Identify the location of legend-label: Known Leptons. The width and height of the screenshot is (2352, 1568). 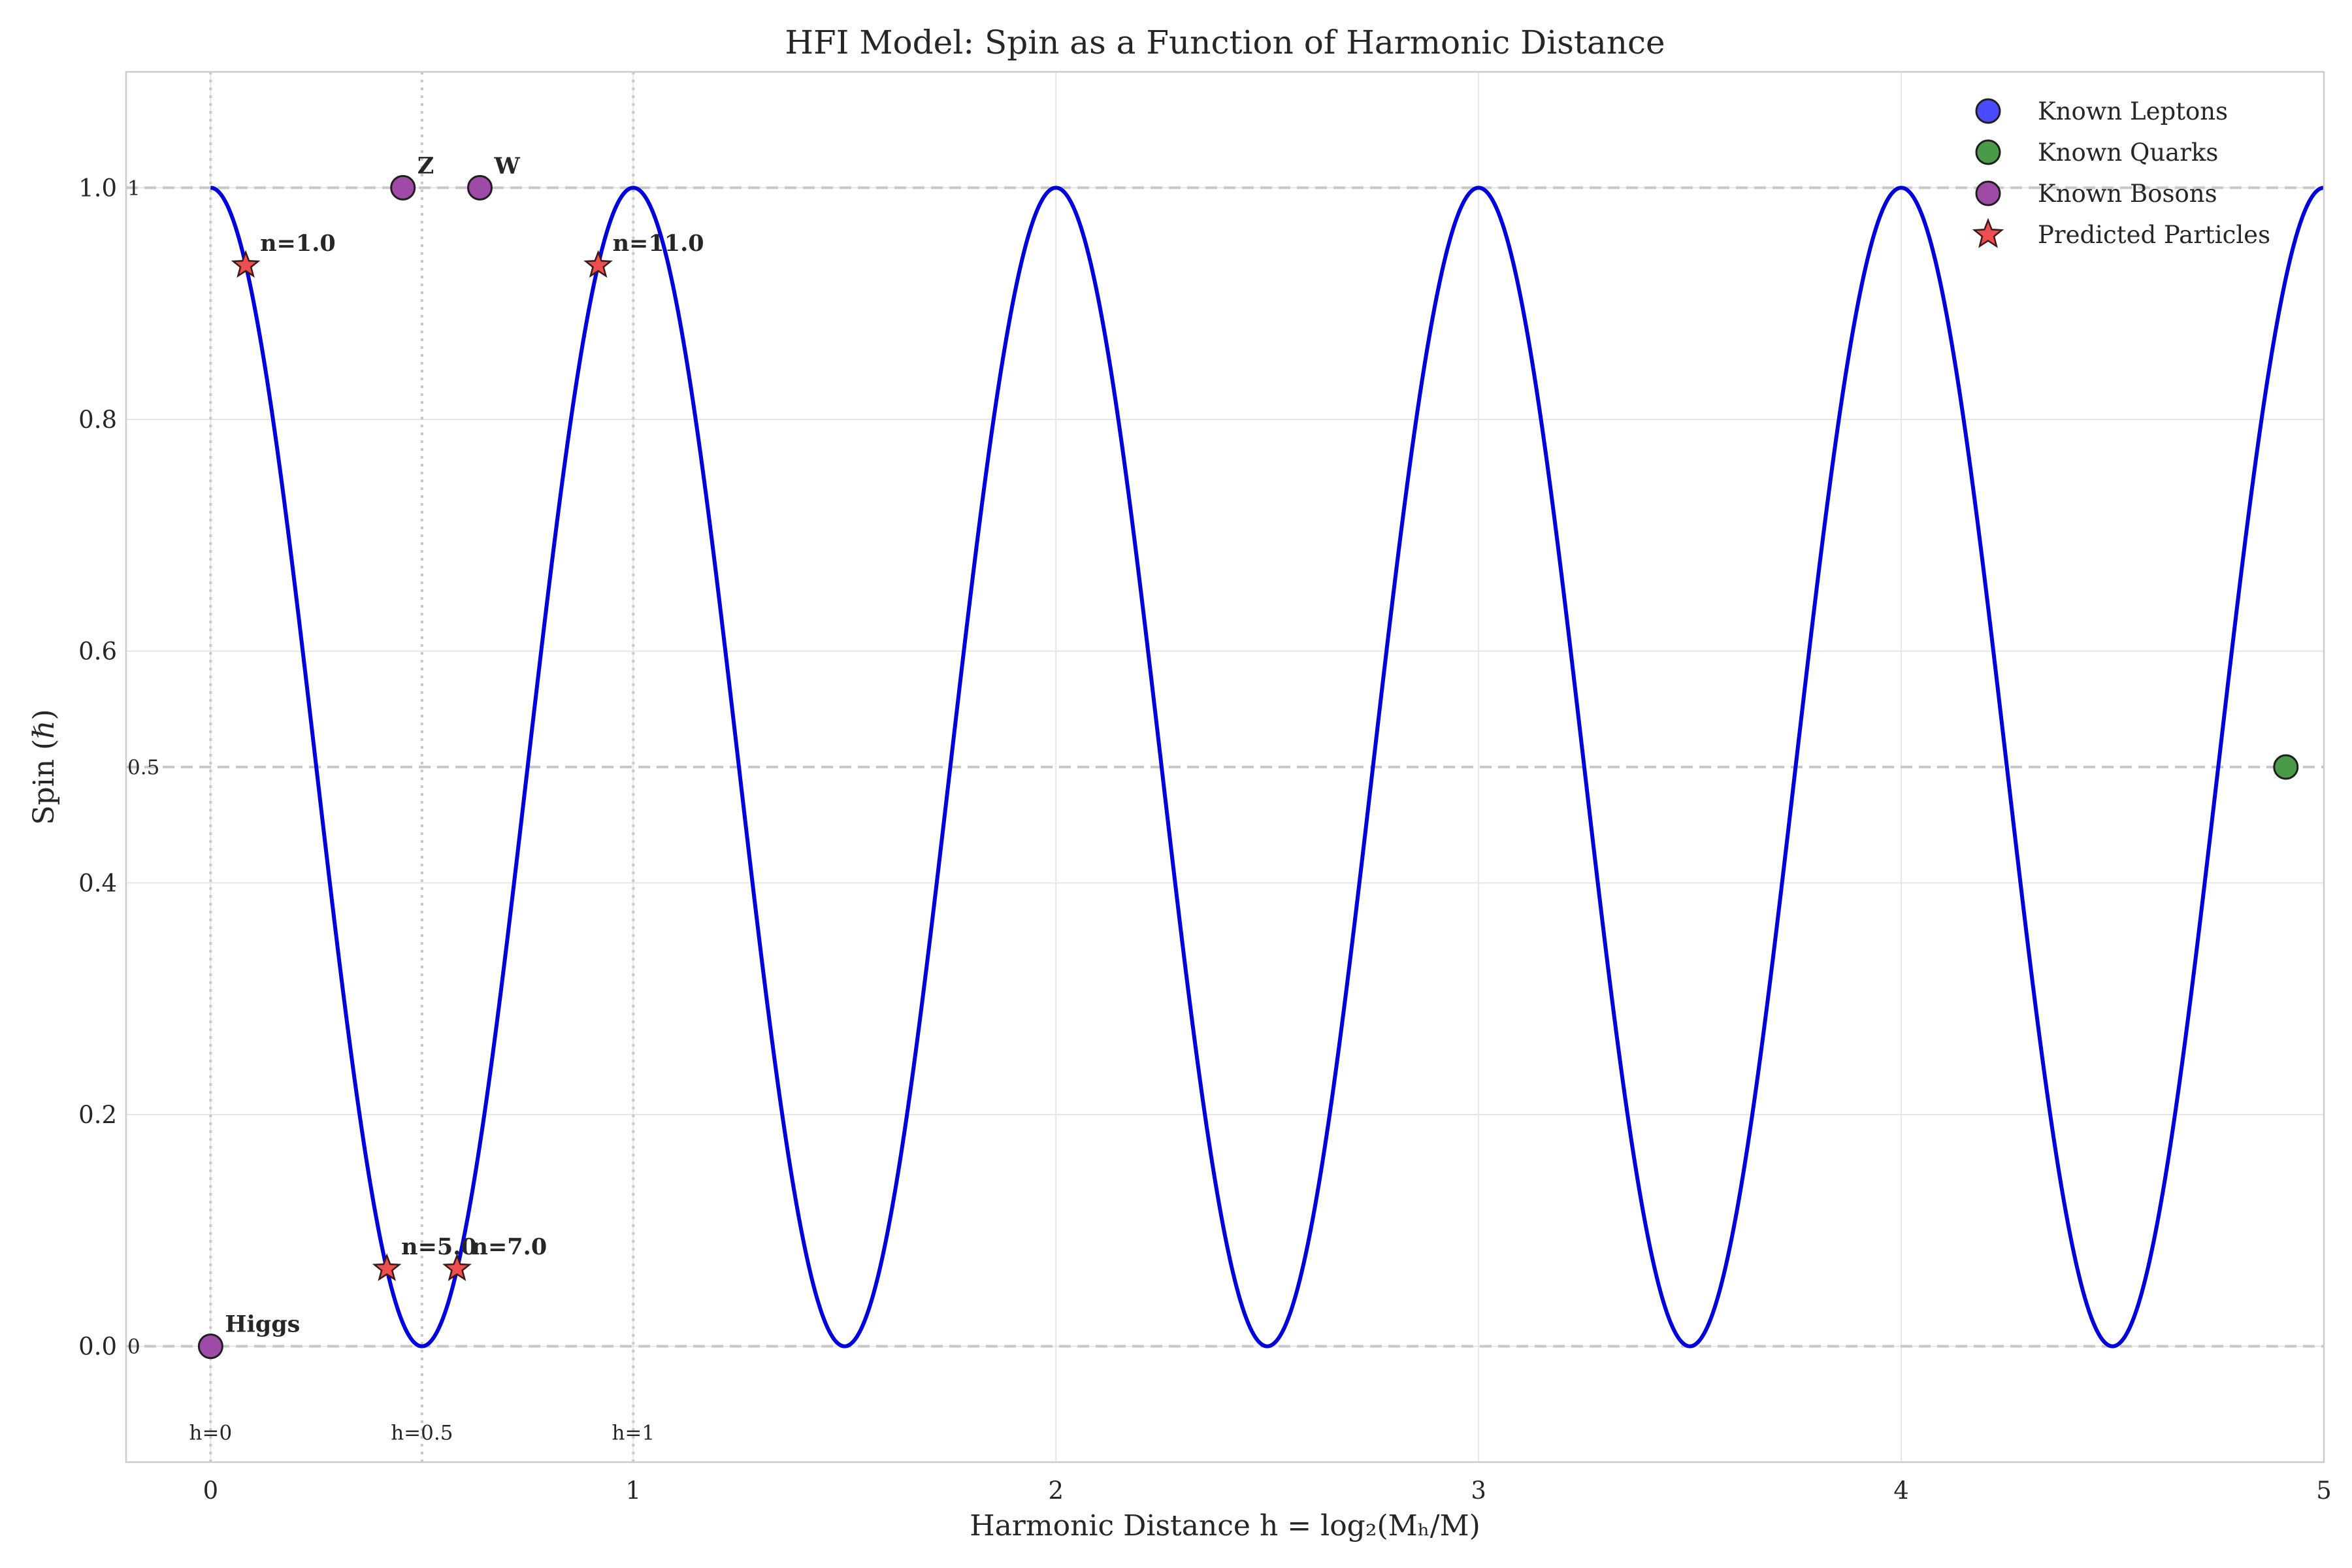
(2133, 111).